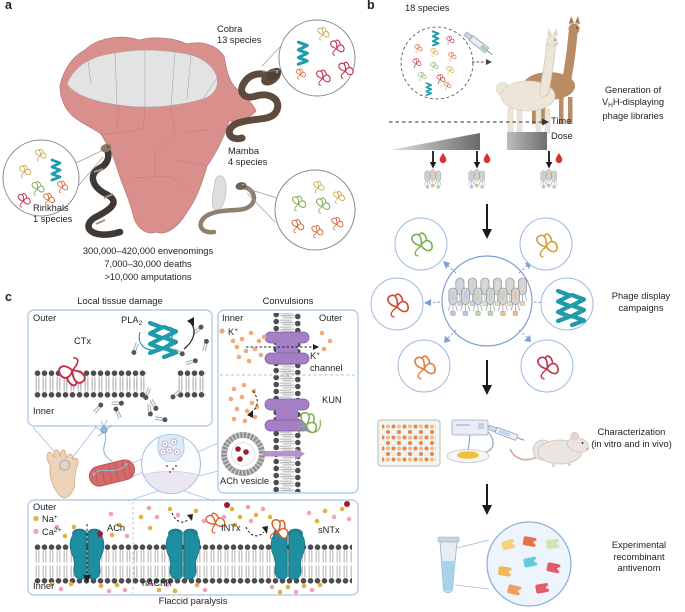  Describe the element at coordinates (496, 160) in the screenshot. I see `sampling-arrows` at that location.